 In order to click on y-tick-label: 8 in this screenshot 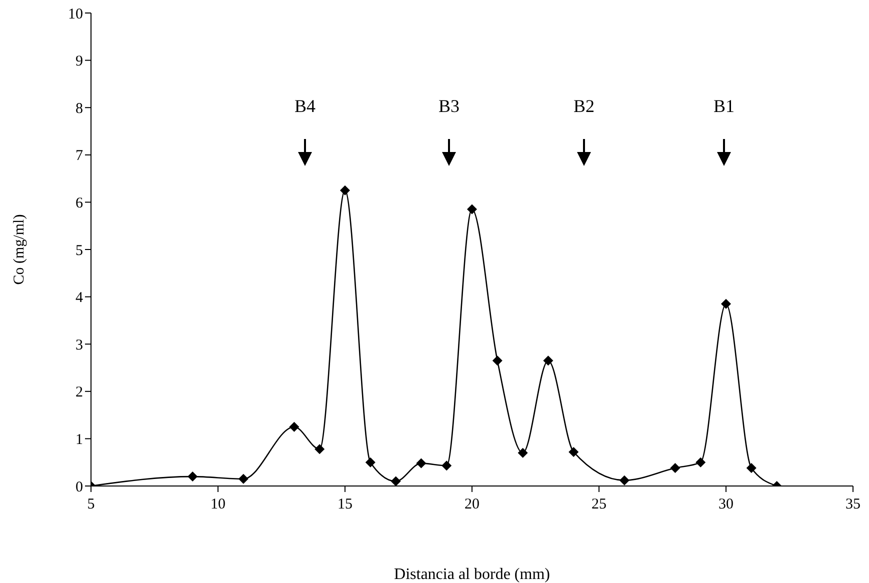, I will do `click(79, 108)`.